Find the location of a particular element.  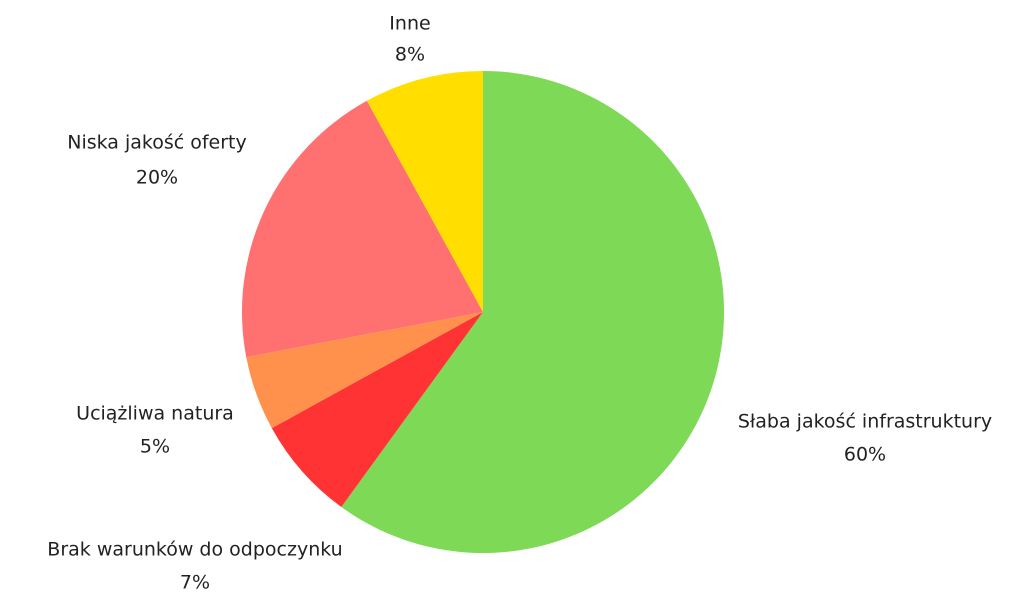

slice-value-label: 20% is located at coordinates (157, 178).